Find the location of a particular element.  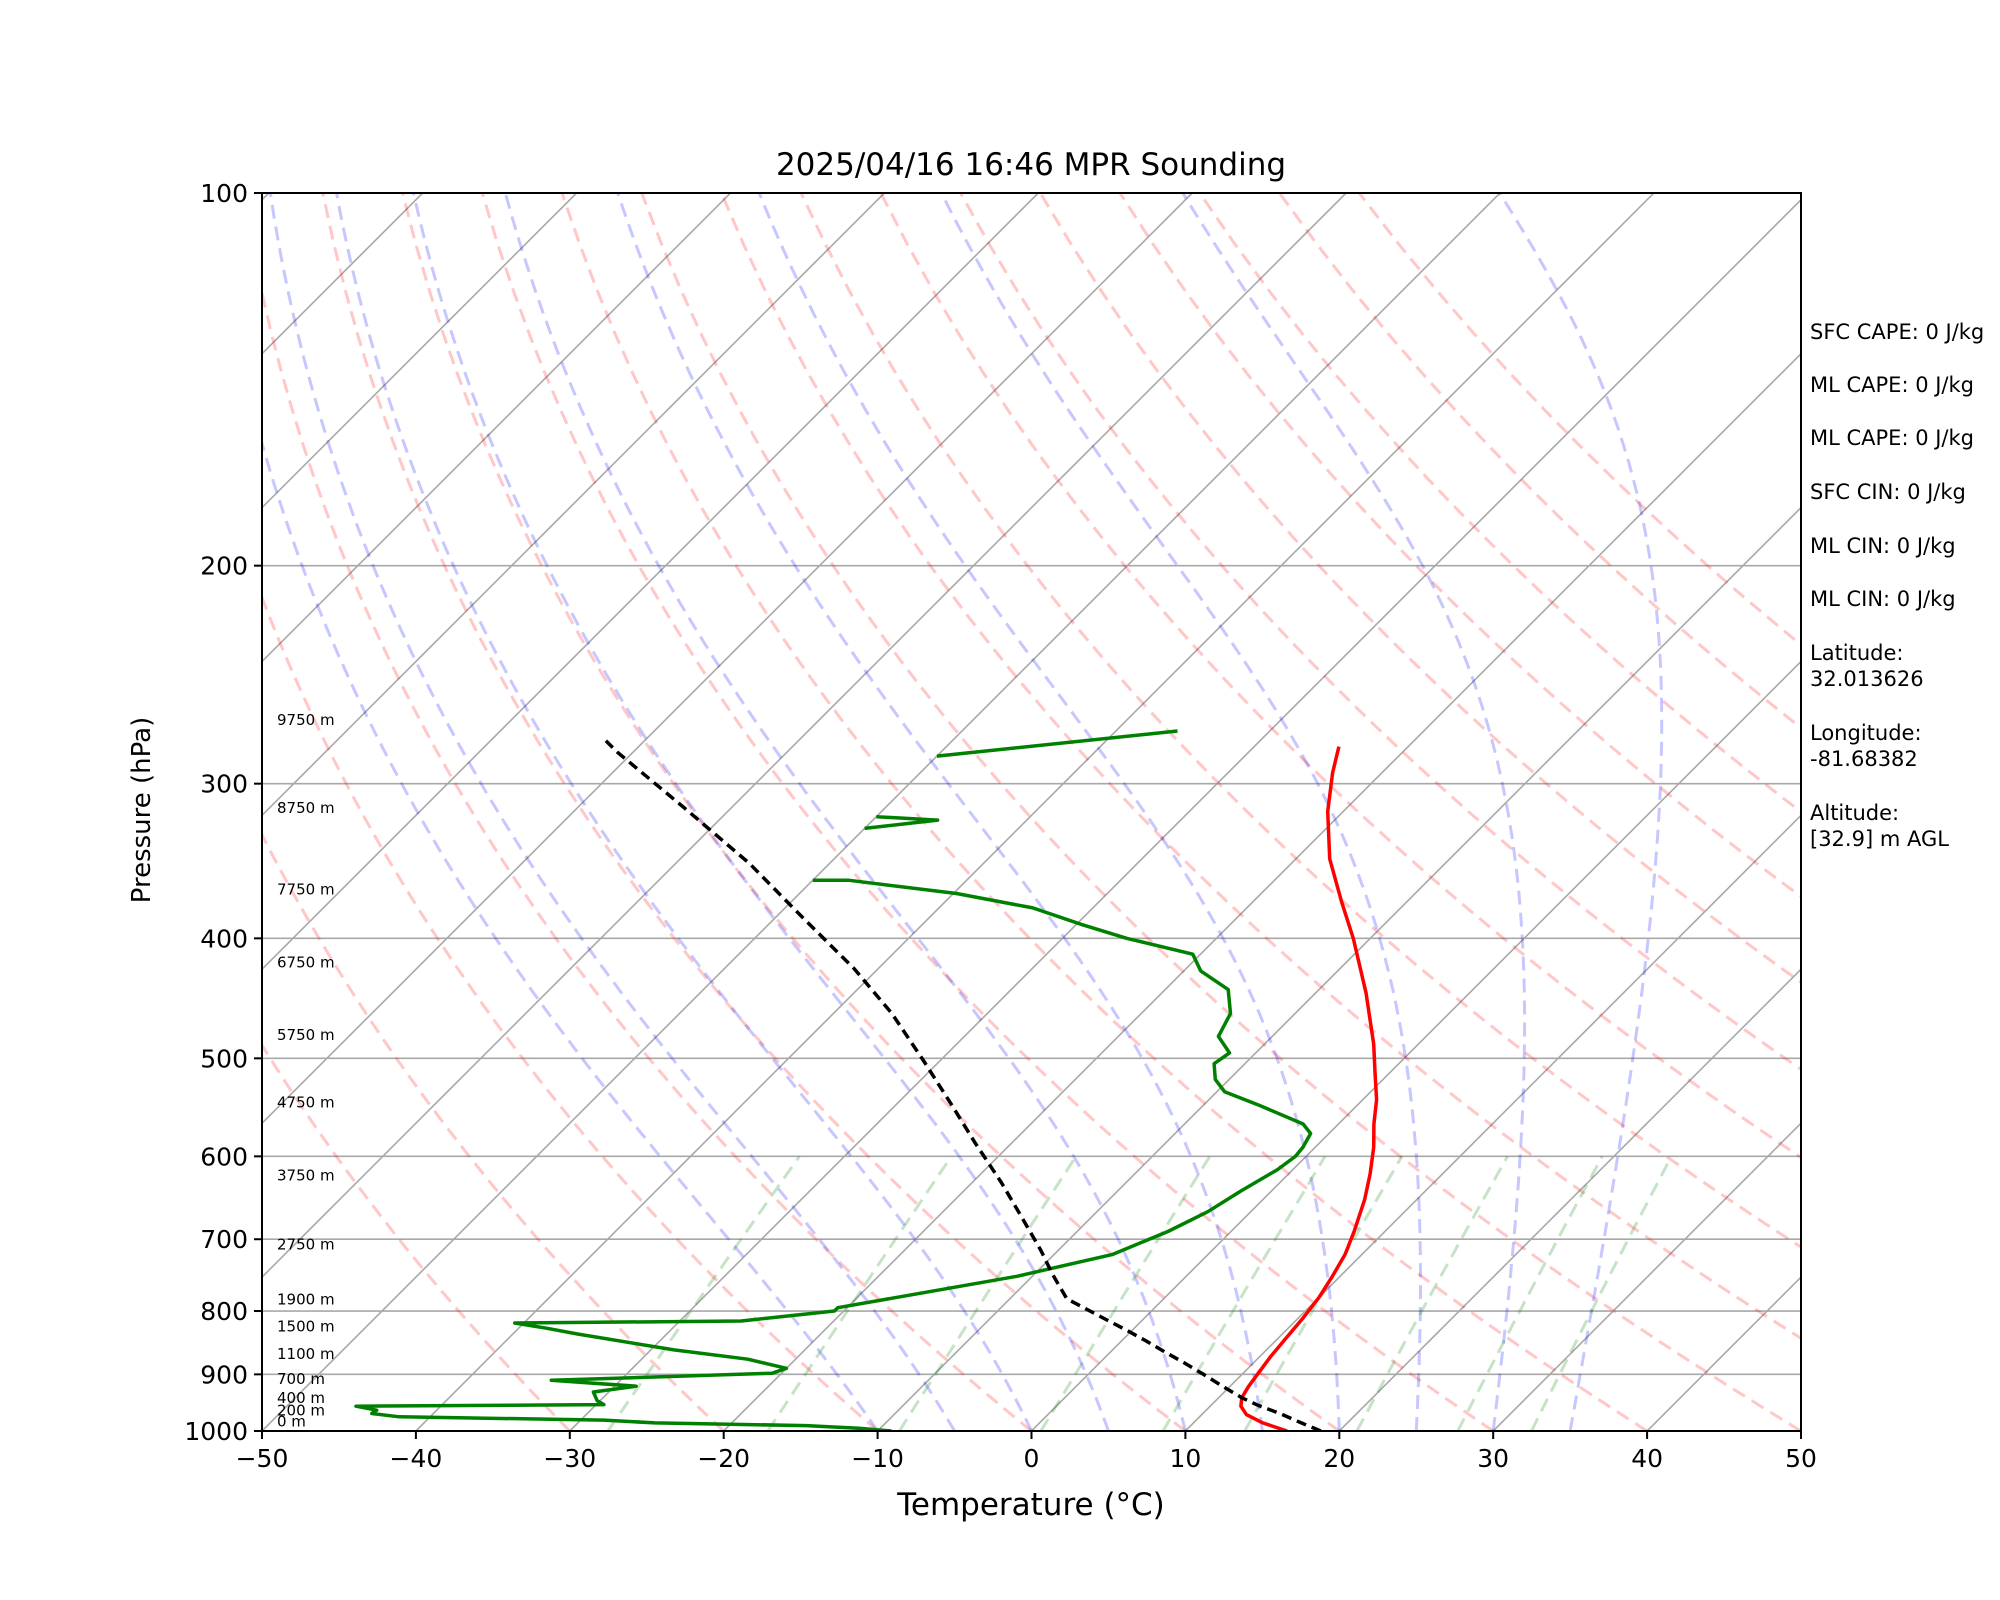

height-label: 1500 m is located at coordinates (306, 1326).